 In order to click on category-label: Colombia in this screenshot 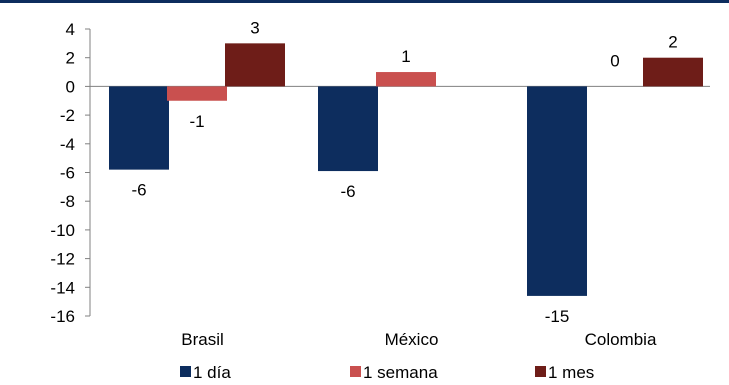, I will do `click(621, 339)`.